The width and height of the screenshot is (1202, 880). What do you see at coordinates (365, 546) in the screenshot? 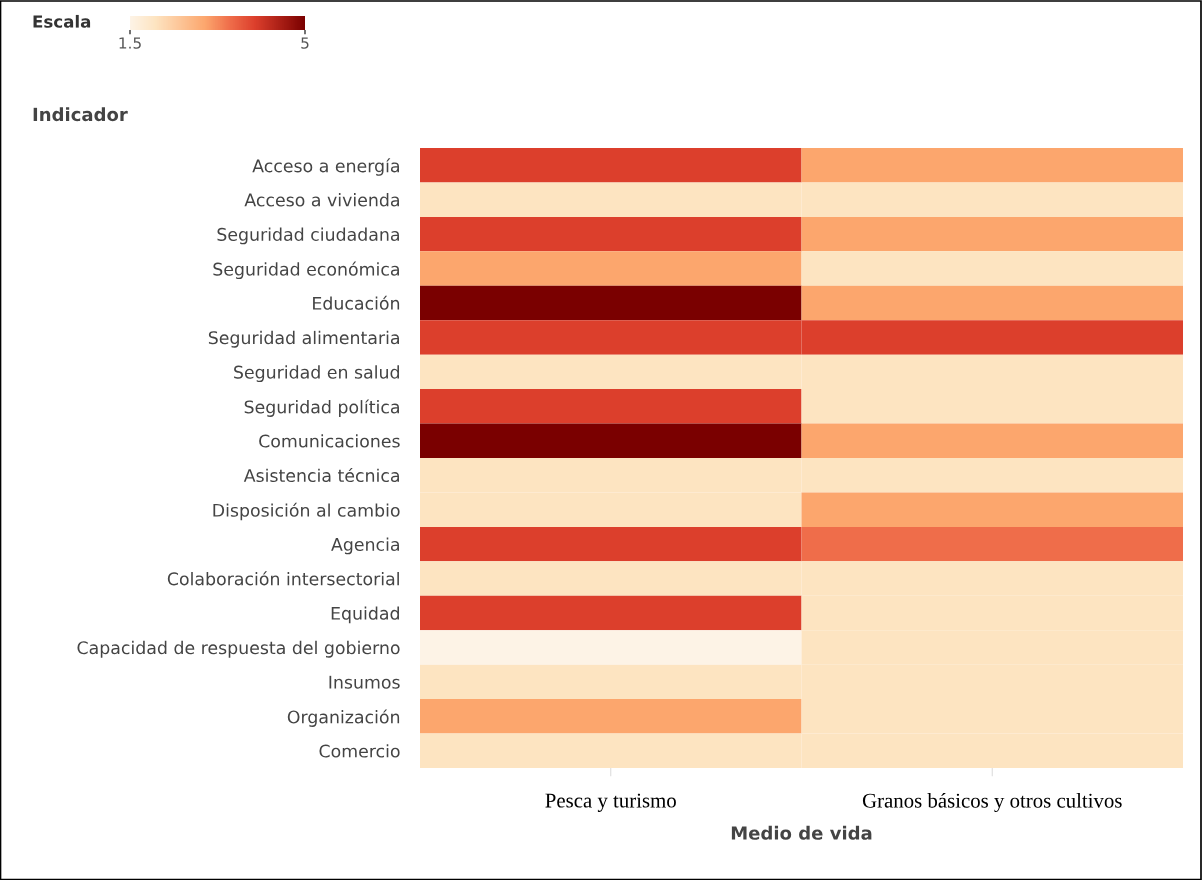
I see `y-tick-label: Agencia` at bounding box center [365, 546].